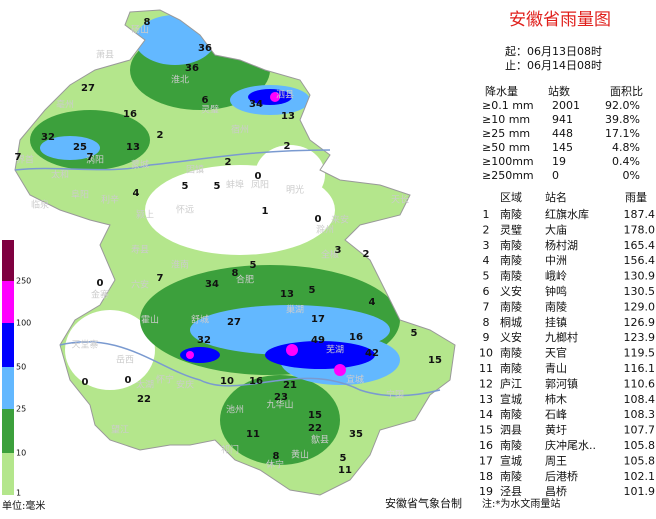  What do you see at coordinates (318, 340) in the screenshot?
I see `rain-value: 49` at bounding box center [318, 340].